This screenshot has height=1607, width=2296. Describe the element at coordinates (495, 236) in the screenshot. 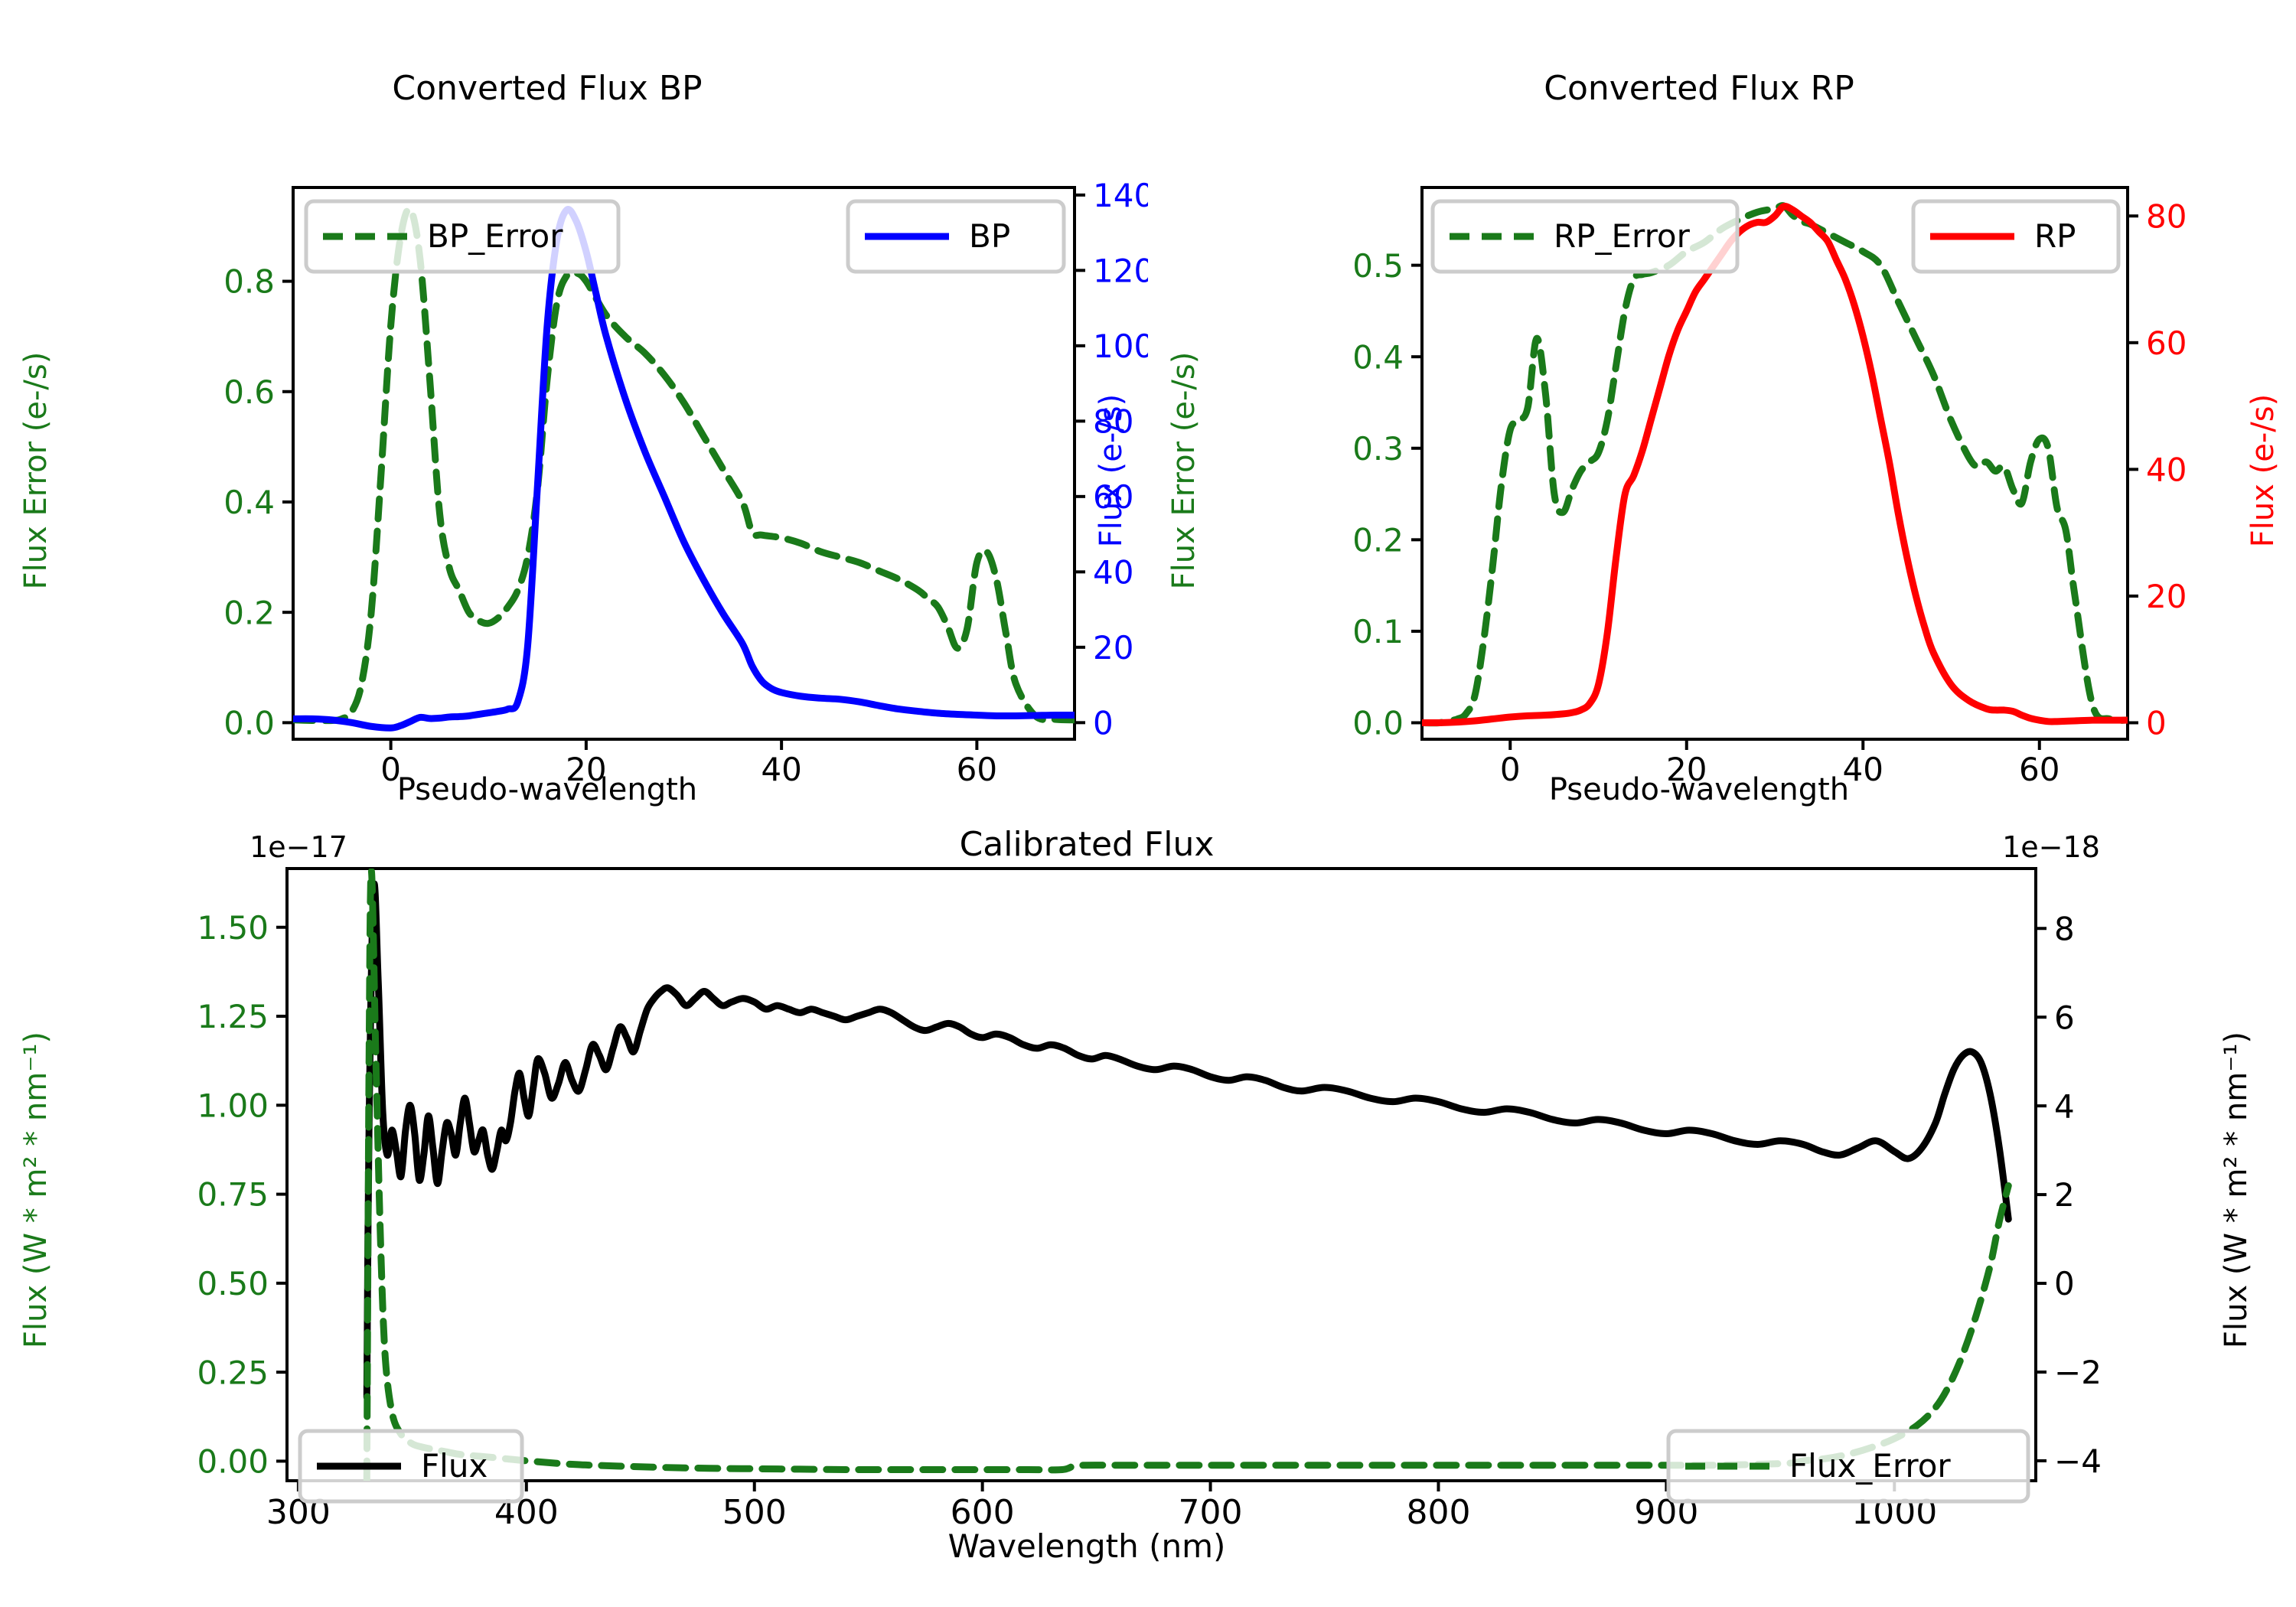

I see `legend-label-bp-error: BP_Error` at that location.